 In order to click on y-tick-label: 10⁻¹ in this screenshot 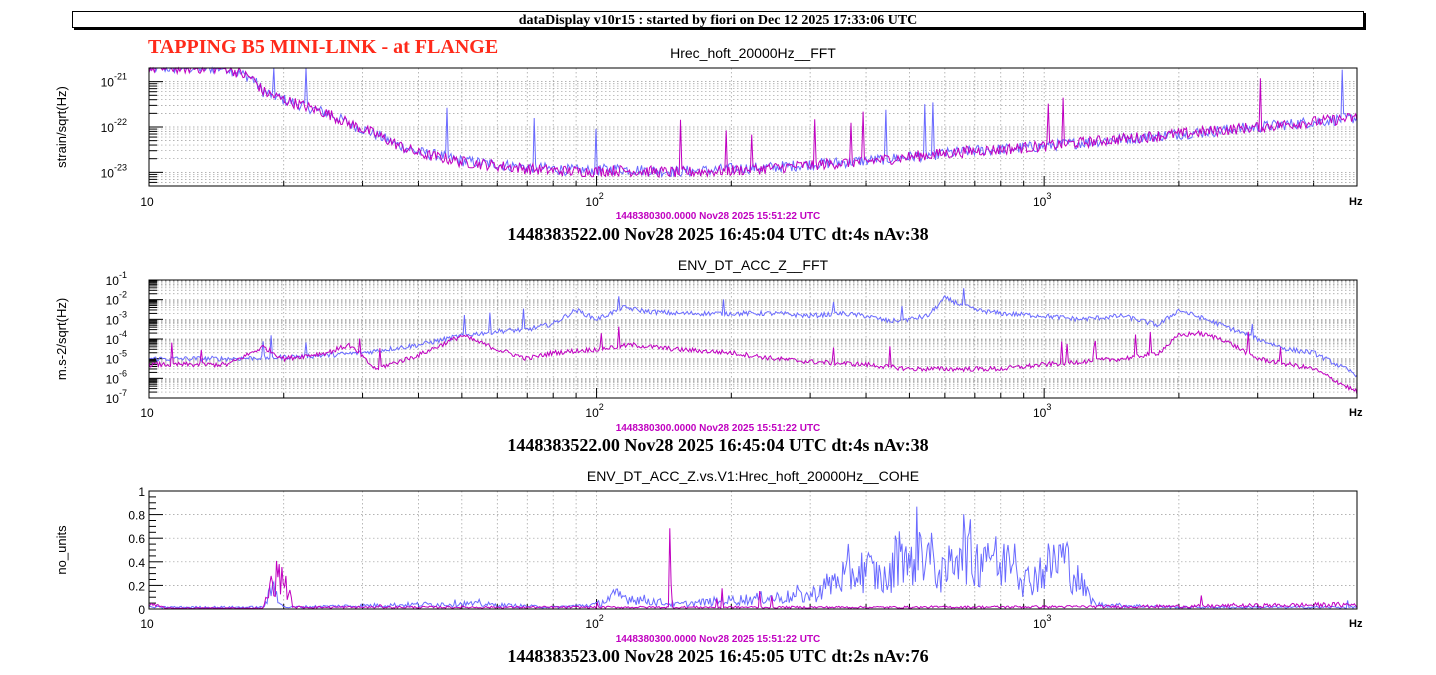, I will do `click(116, 279)`.